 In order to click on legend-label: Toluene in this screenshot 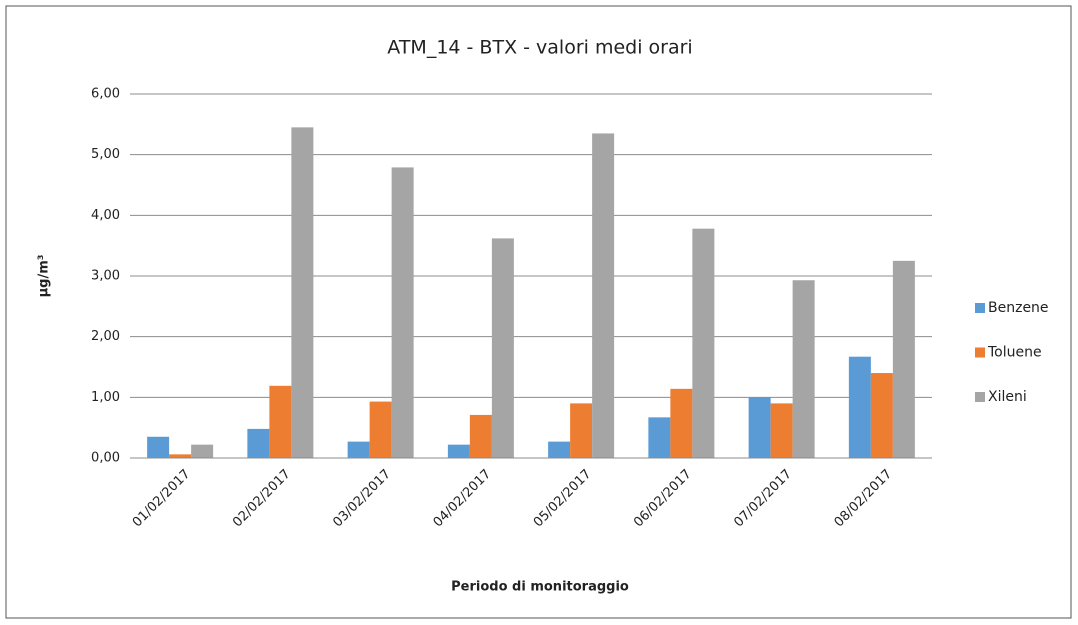, I will do `click(1014, 353)`.